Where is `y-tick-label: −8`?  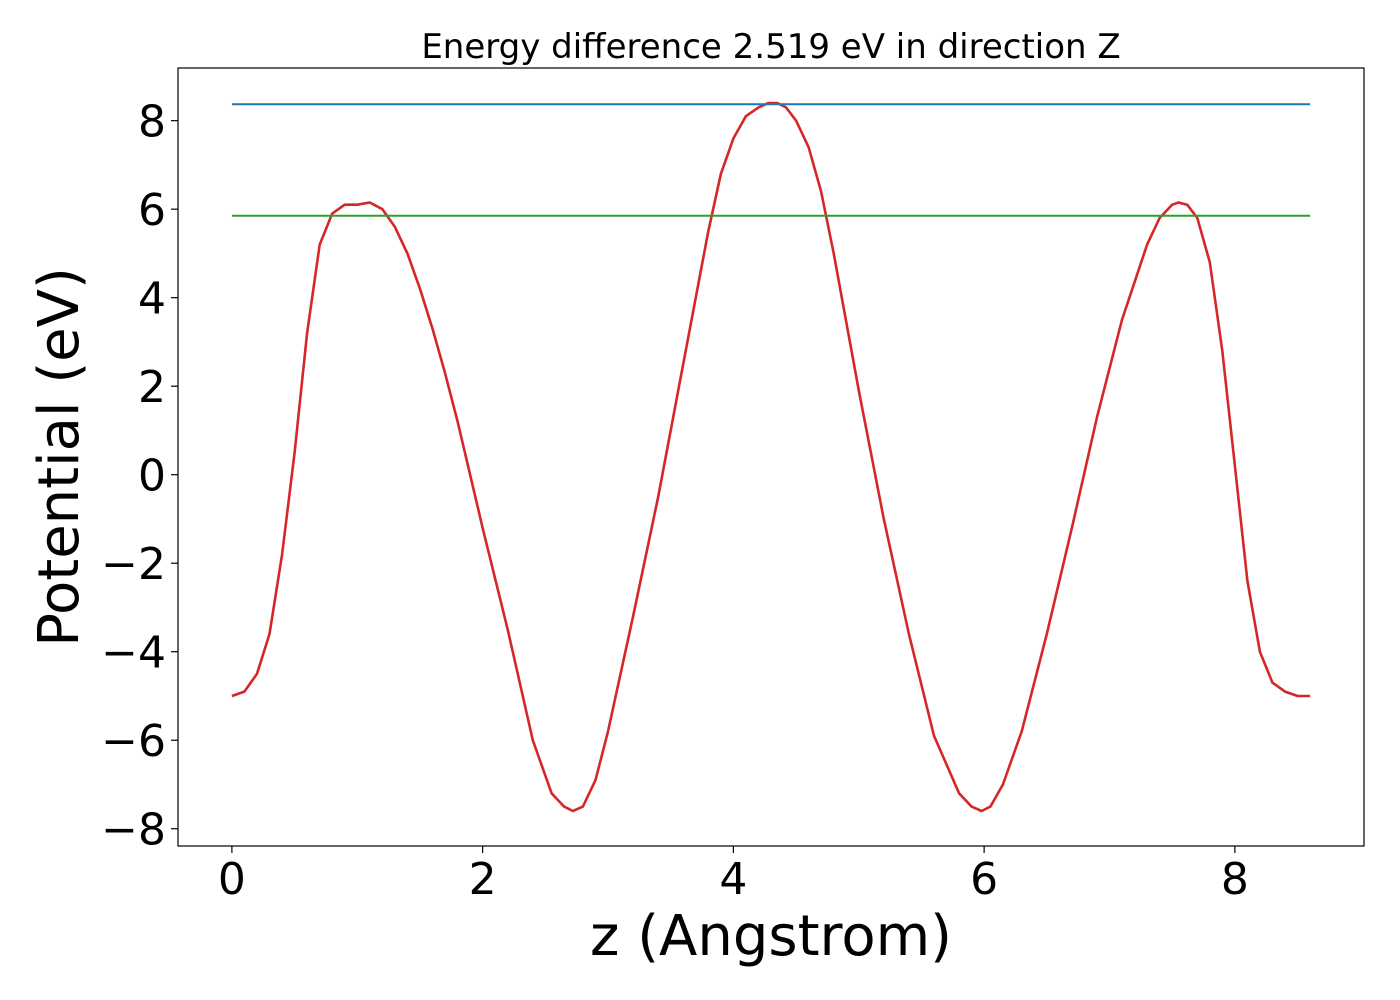 y-tick-label: −8 is located at coordinates (133, 830).